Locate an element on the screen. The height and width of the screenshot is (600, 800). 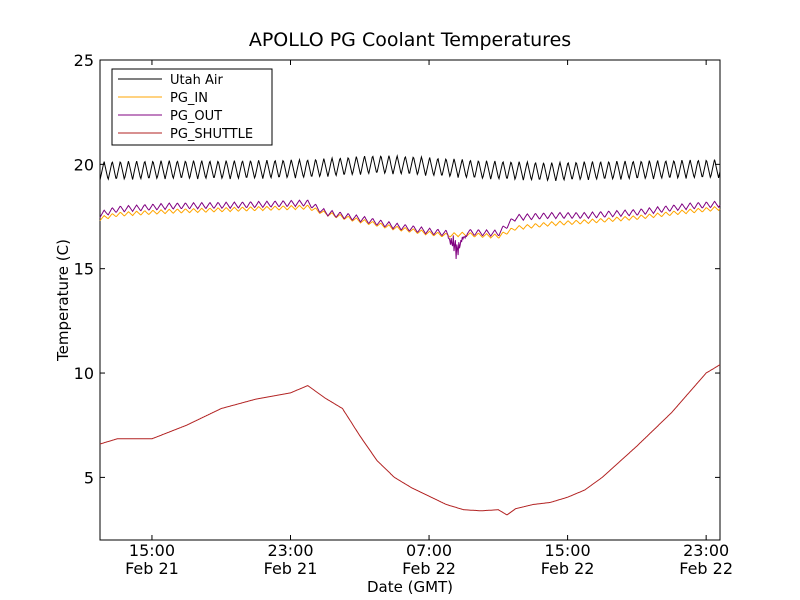
y-tick-label: 15 is located at coordinates (84, 269).